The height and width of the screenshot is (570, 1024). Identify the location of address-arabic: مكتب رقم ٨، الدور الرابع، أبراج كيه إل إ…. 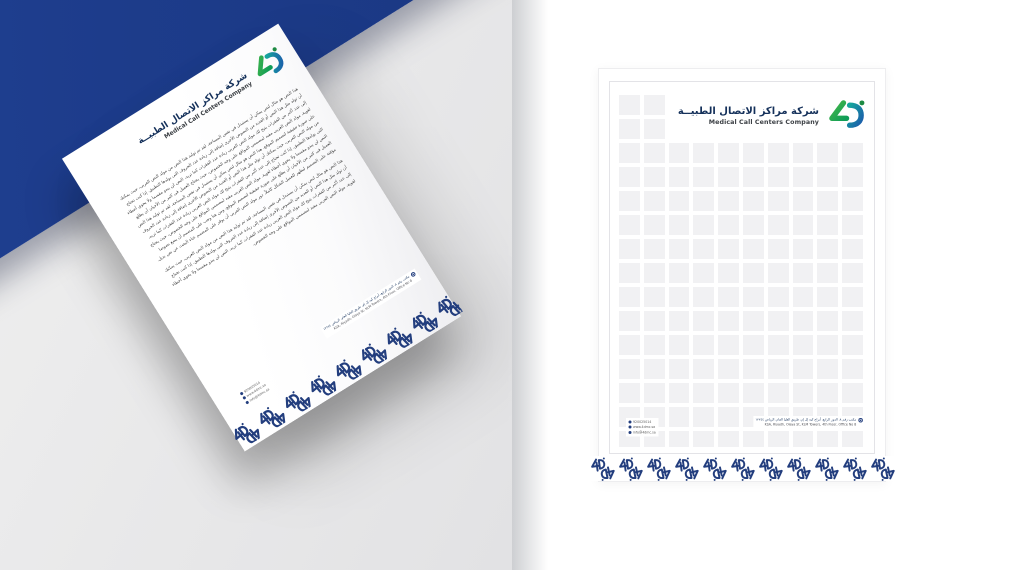
(806, 419).